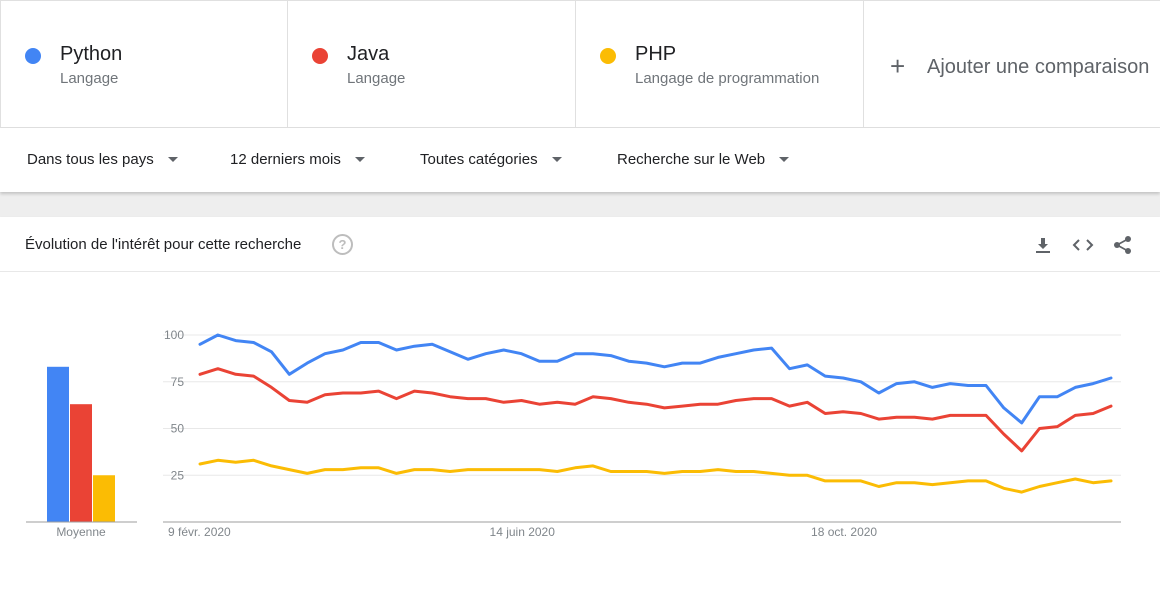 This screenshot has width=1160, height=611. I want to click on y-tick-label: 50, so click(178, 429).